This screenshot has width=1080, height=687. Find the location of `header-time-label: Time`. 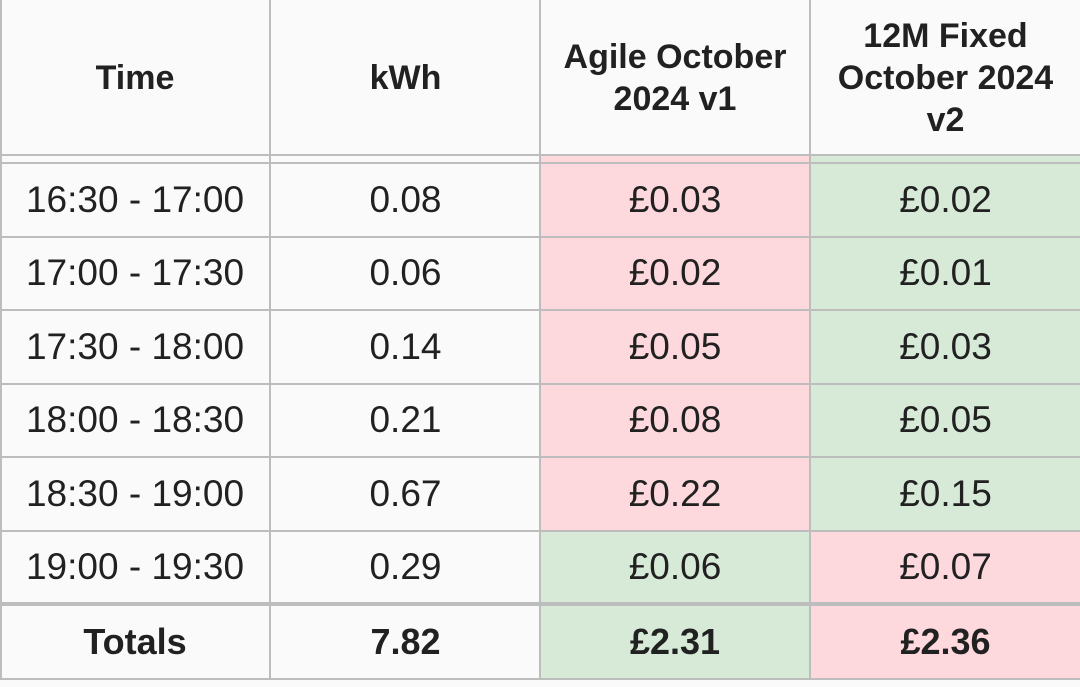

header-time-label: Time is located at coordinates (135, 77).